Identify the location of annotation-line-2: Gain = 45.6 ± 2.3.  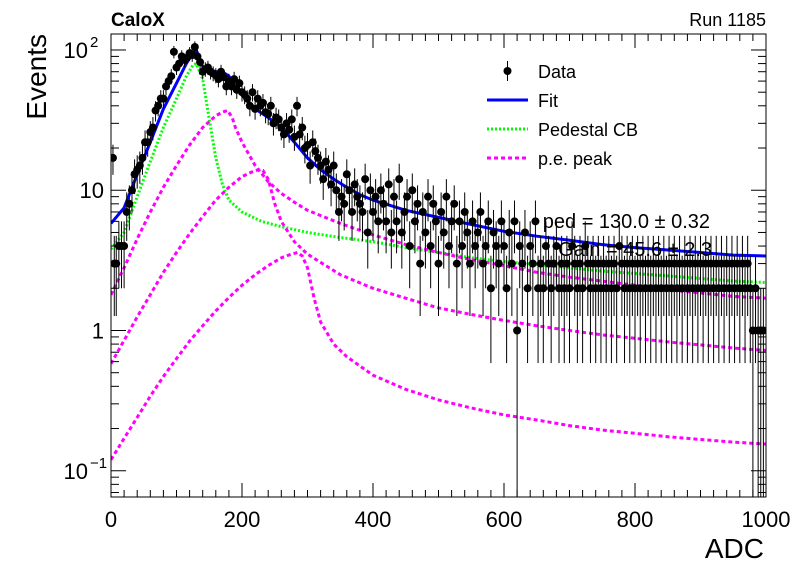
(635, 250).